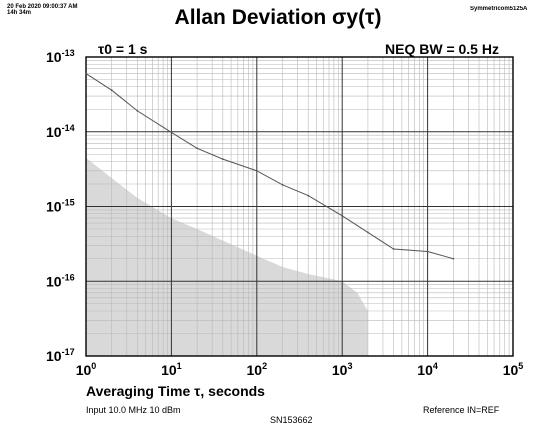 This screenshot has height=425, width=556. What do you see at coordinates (442, 49) in the screenshot?
I see `neq-bw-annotation: NEQ BW = 0.5 Hz` at bounding box center [442, 49].